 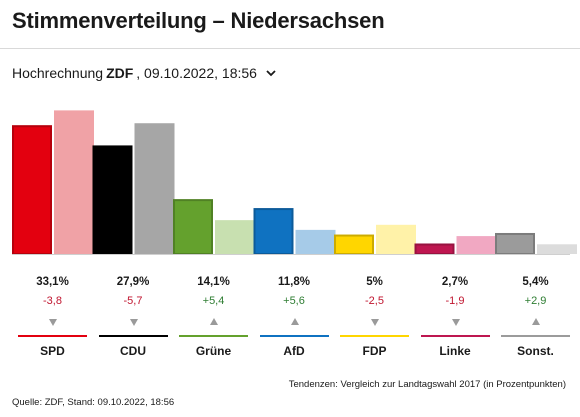 What do you see at coordinates (198, 20) in the screenshot?
I see `page-title: Stimmenverteilung – Niedersachsen` at bounding box center [198, 20].